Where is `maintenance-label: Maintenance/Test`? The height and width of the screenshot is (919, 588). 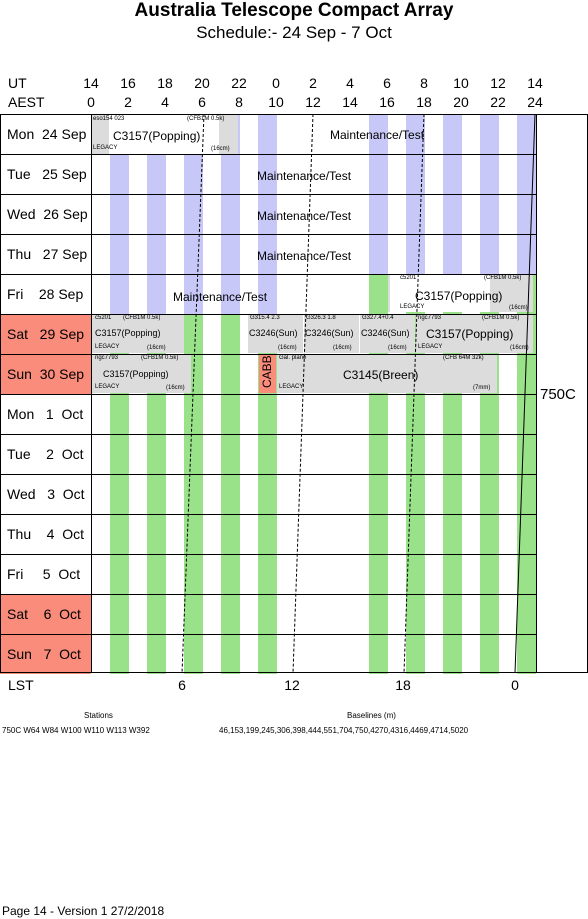 maintenance-label: Maintenance/Test is located at coordinates (304, 176).